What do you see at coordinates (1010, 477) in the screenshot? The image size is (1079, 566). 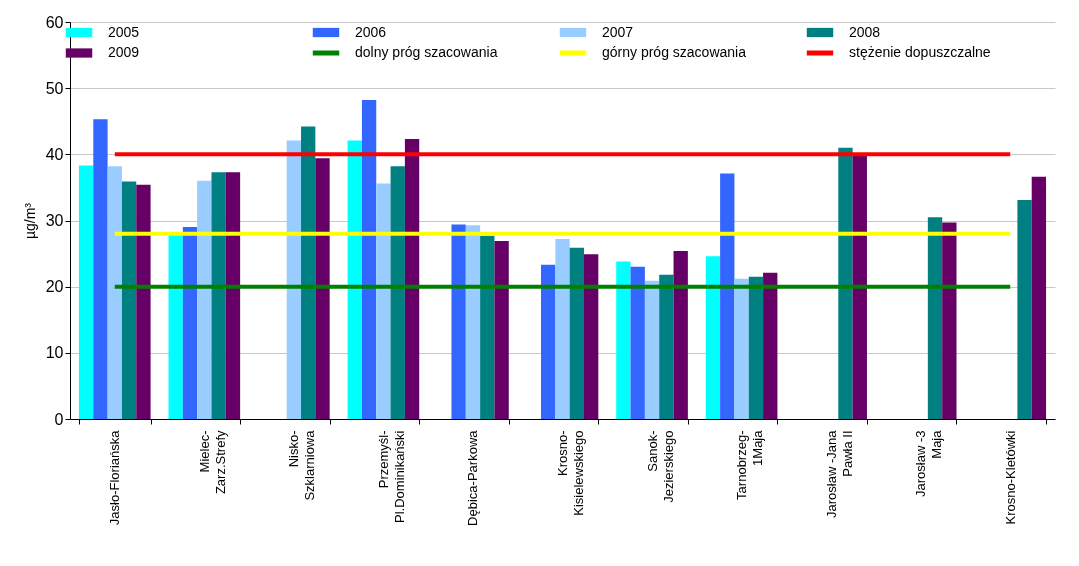 I see `x-tick-label: Krosno-Kletówki` at bounding box center [1010, 477].